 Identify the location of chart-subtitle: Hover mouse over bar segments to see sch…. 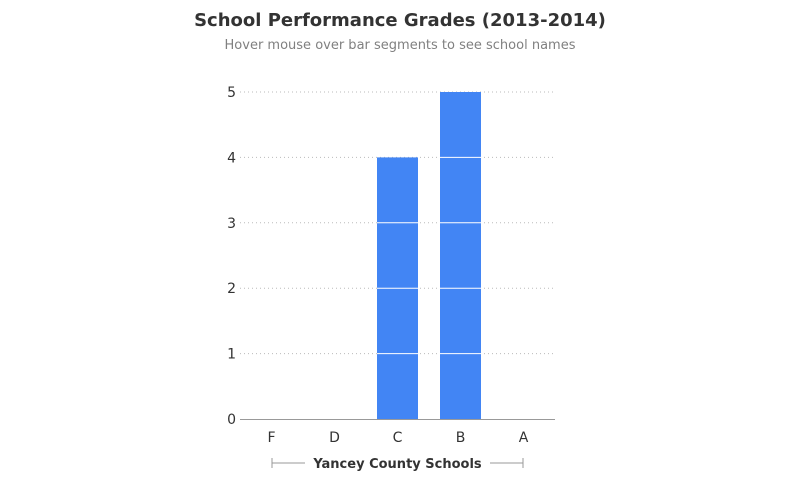
(400, 45).